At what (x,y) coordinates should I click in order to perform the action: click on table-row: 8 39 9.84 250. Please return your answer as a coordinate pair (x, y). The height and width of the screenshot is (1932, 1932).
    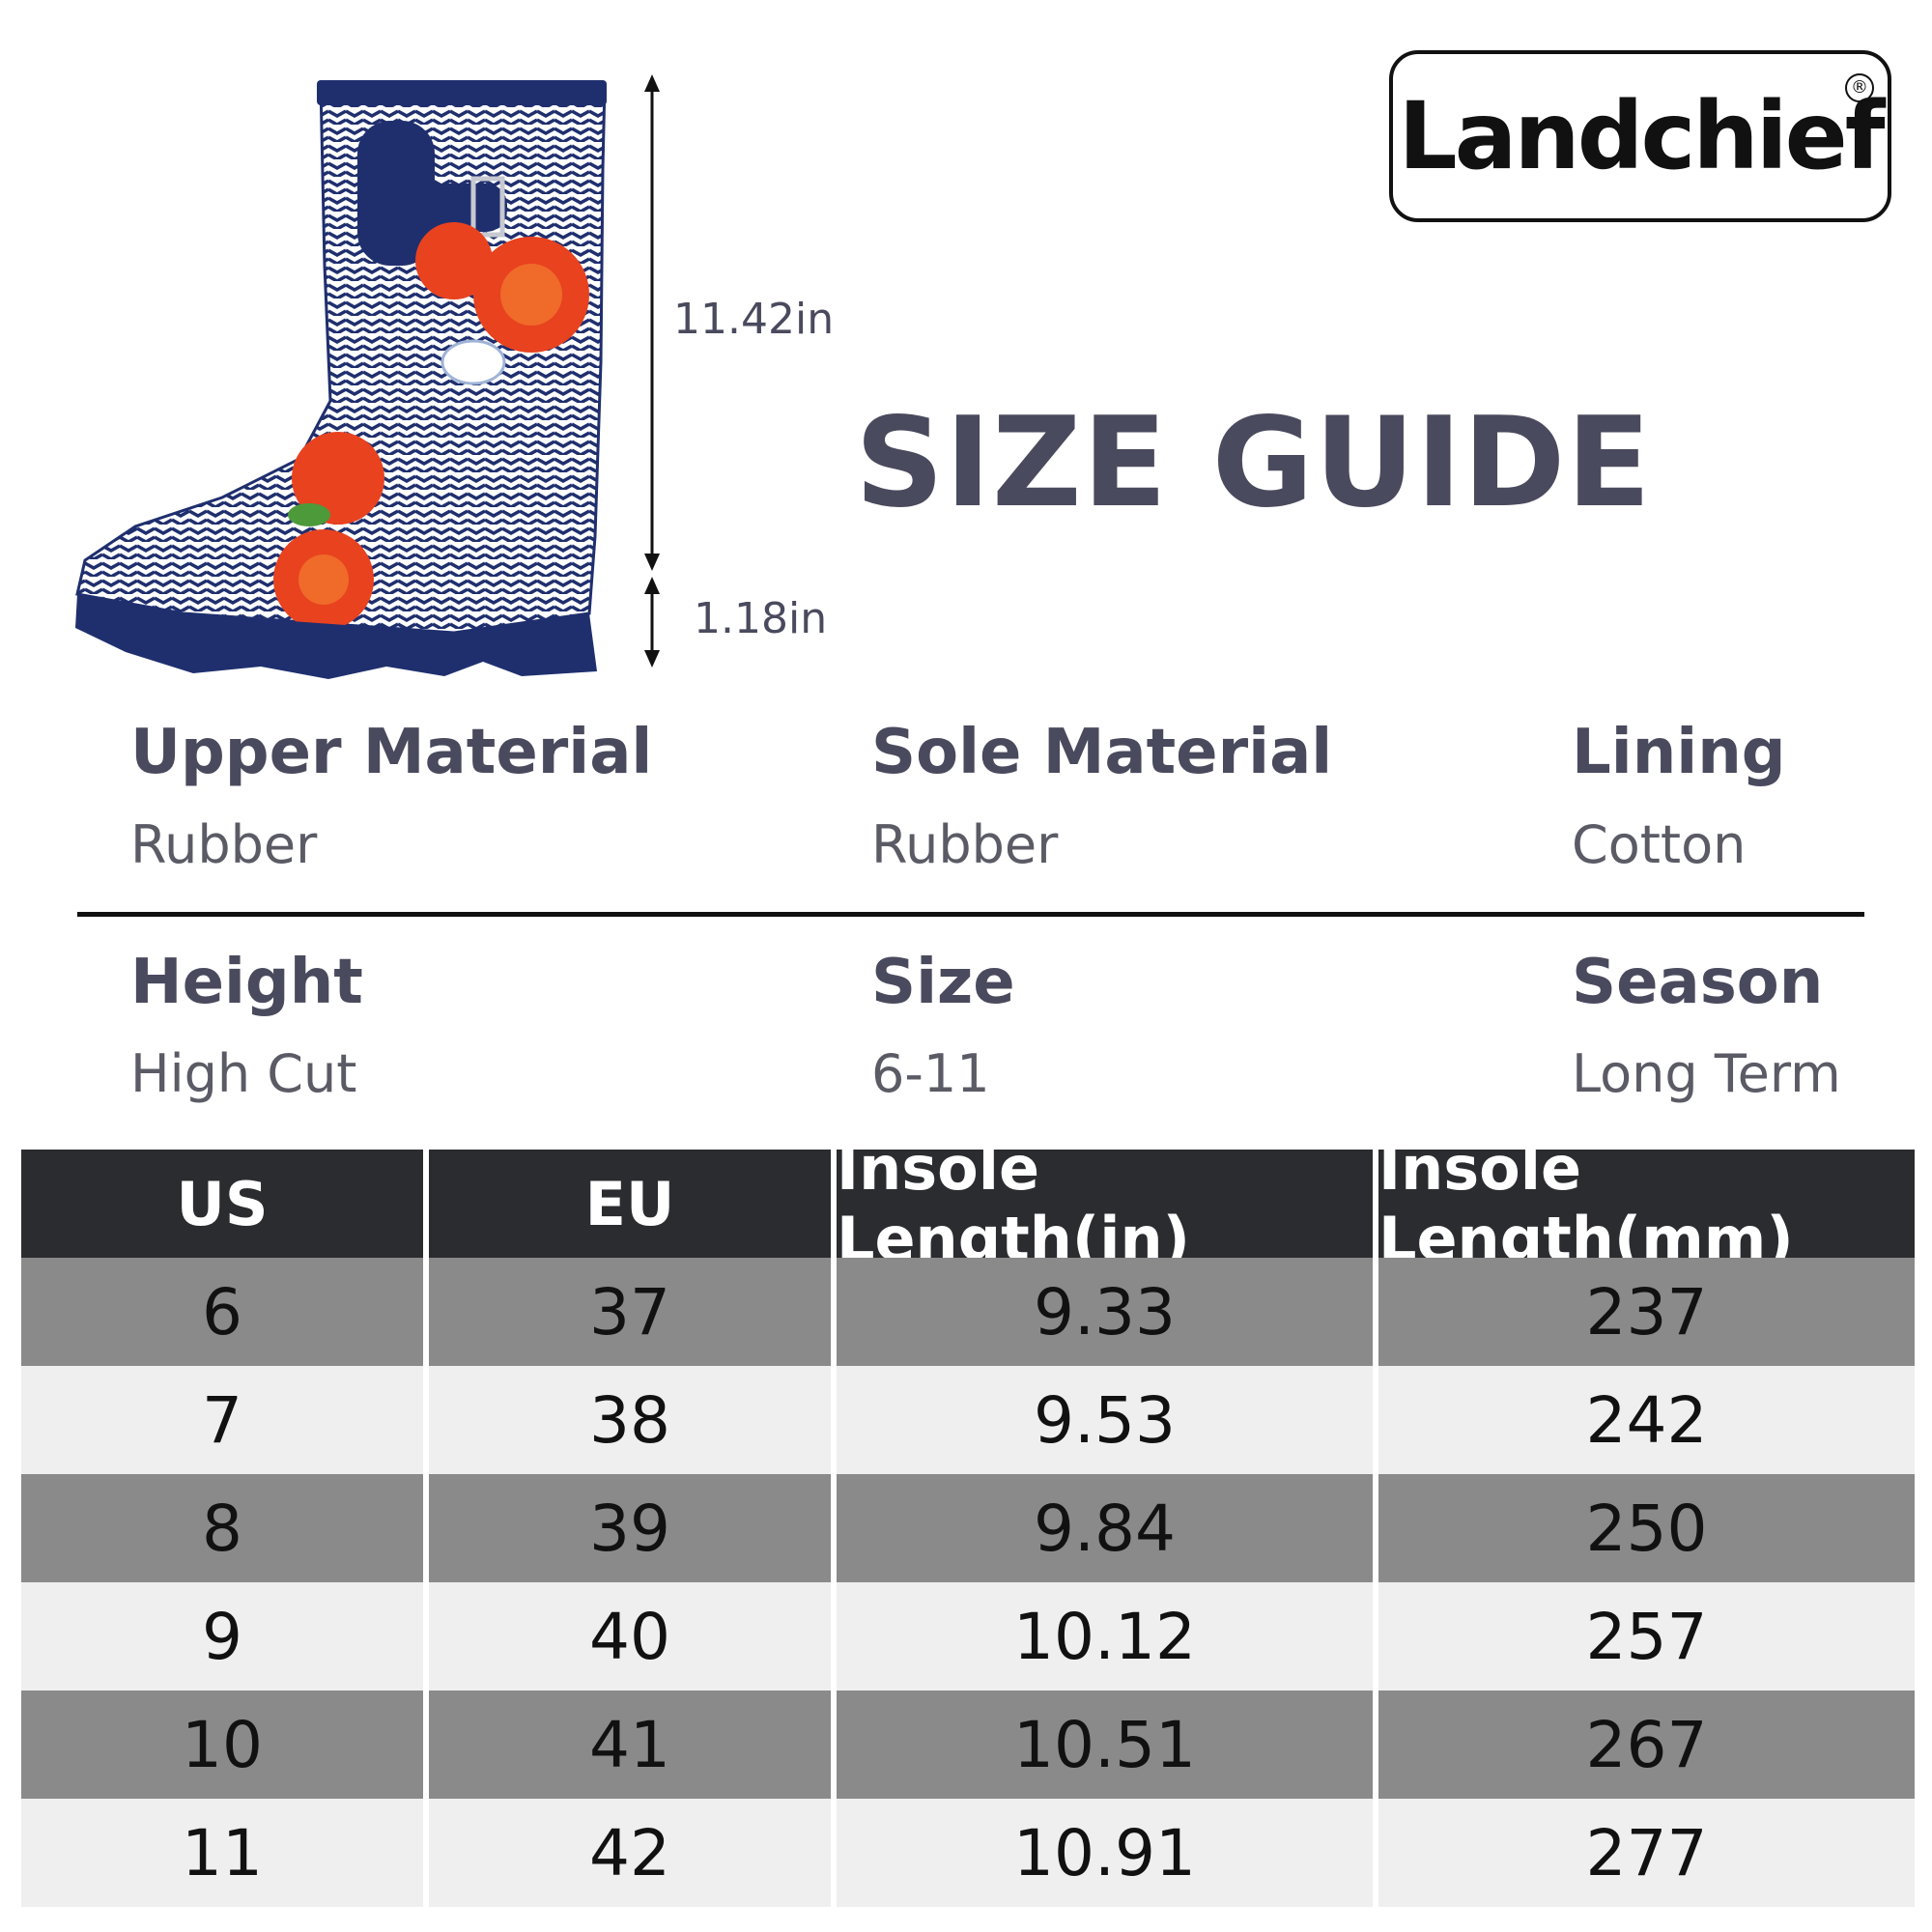
    Looking at the image, I should click on (969, 1528).